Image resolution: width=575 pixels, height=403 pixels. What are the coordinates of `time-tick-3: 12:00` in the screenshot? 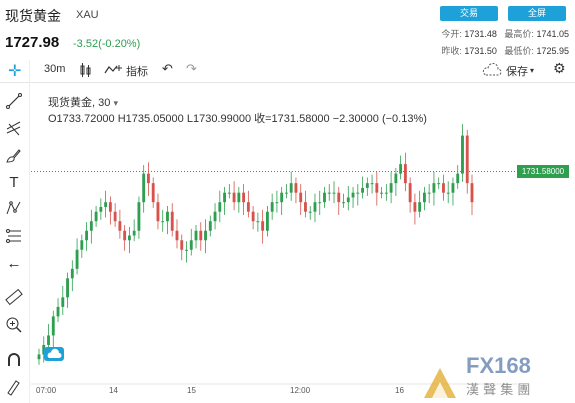 It's located at (300, 390).